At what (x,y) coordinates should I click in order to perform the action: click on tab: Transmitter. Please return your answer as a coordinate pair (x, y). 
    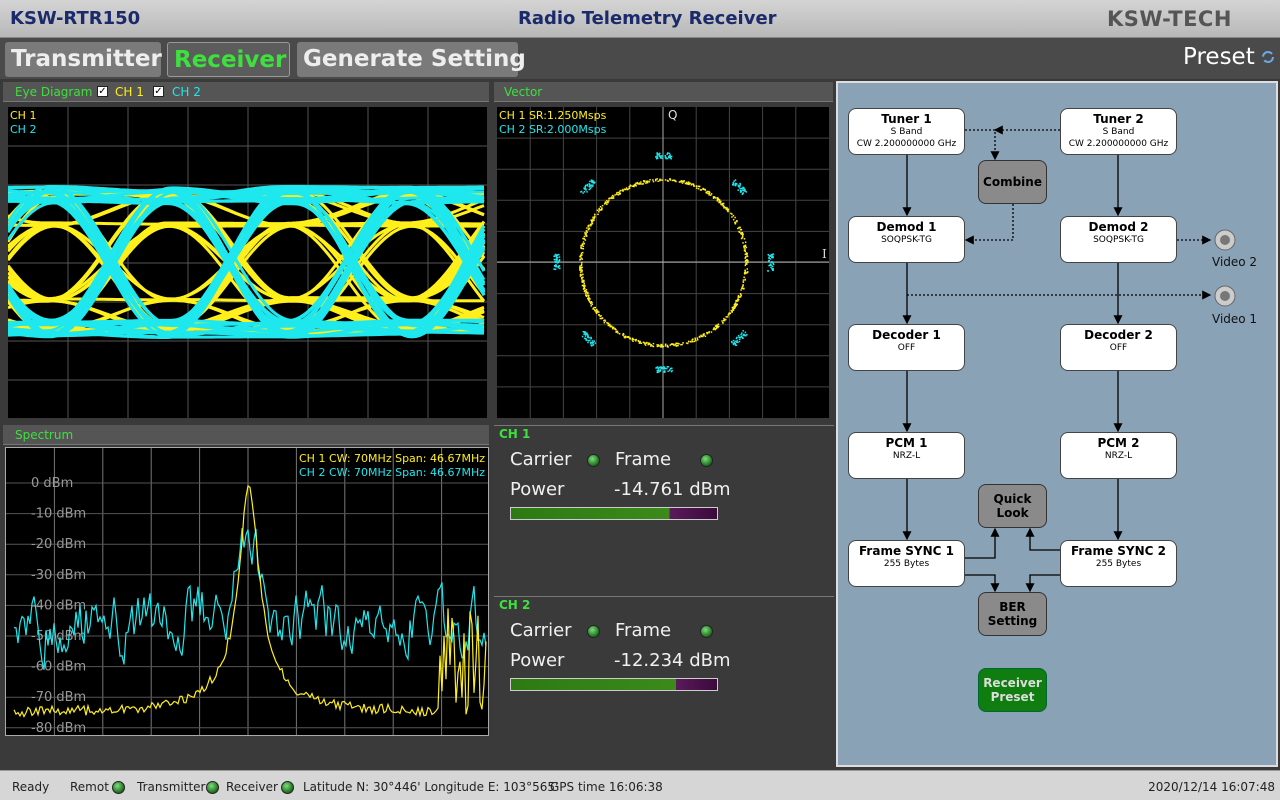
    Looking at the image, I should click on (83, 59).